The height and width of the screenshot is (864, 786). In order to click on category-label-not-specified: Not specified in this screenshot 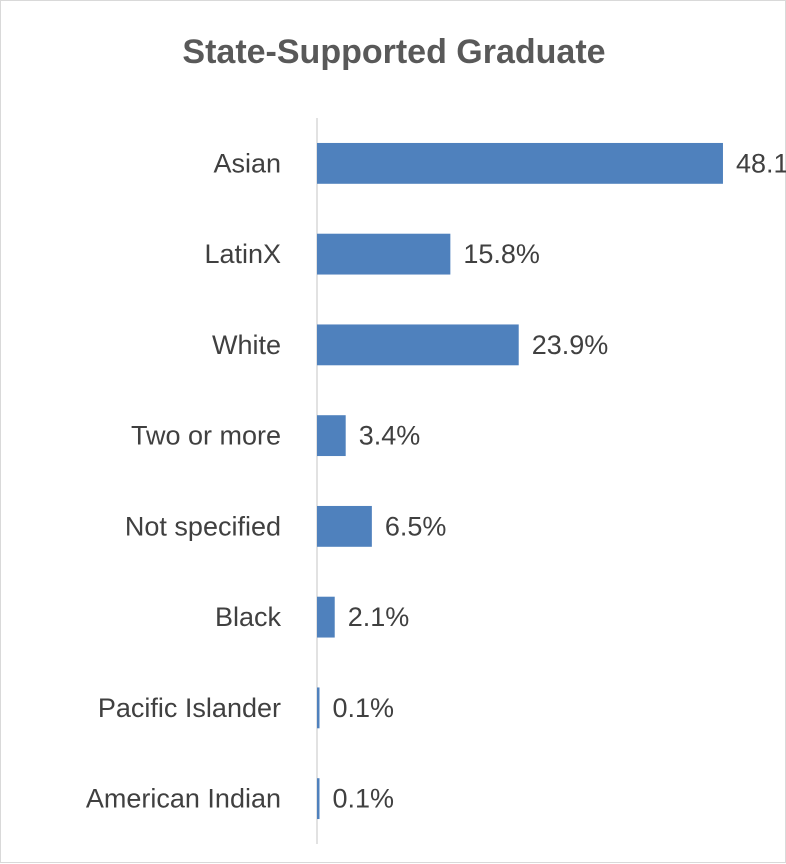, I will do `click(203, 526)`.